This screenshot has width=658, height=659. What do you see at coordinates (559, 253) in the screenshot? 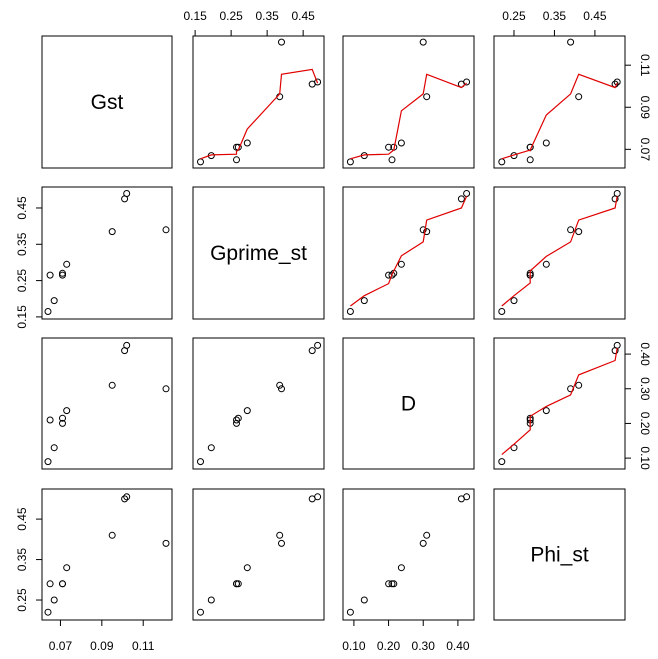
I see `panel-gprime-st-vs-phi-st` at bounding box center [559, 253].